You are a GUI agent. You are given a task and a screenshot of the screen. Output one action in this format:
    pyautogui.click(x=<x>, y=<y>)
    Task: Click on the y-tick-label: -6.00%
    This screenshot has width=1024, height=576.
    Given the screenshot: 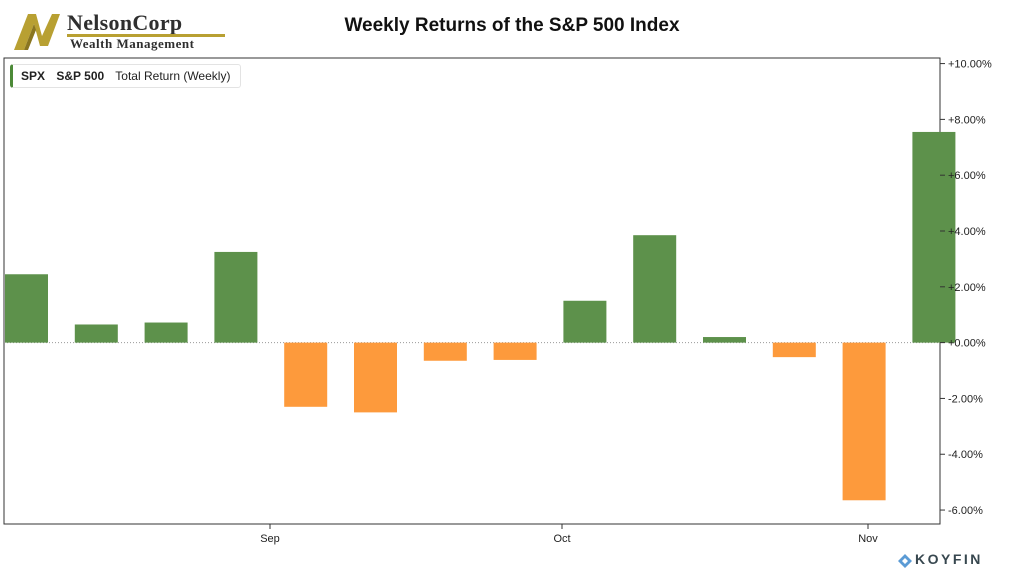 What is the action you would take?
    pyautogui.click(x=965, y=511)
    